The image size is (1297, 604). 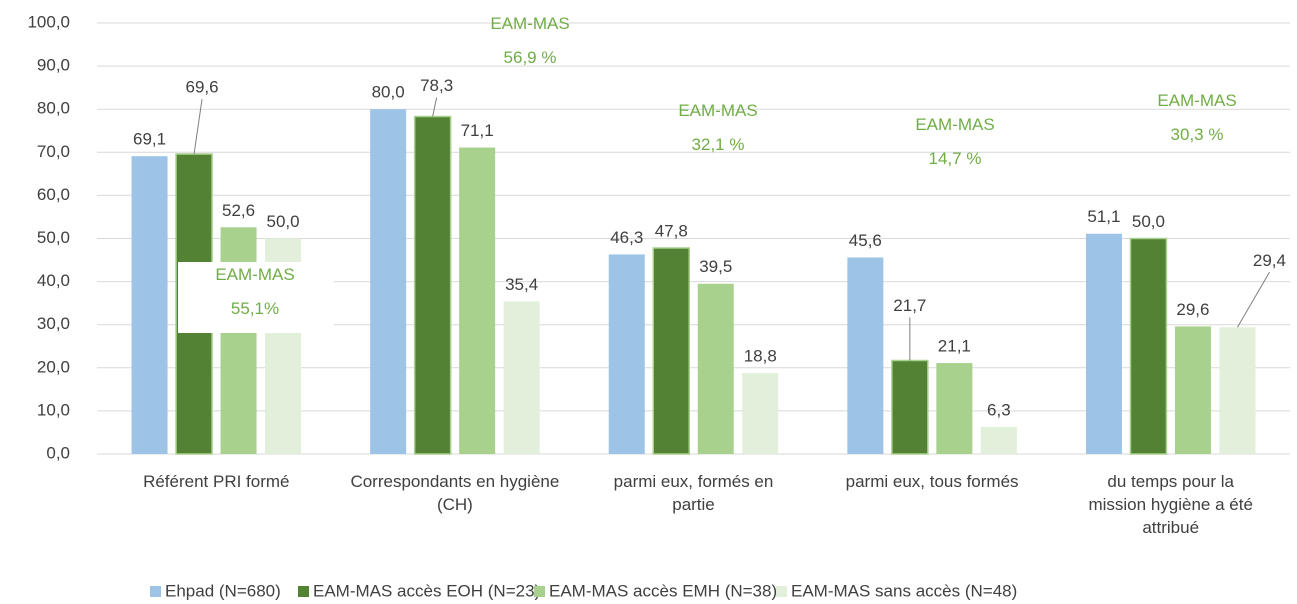 What do you see at coordinates (663, 590) in the screenshot?
I see `legend-label: EAM-MAS accès EMH (N=38)` at bounding box center [663, 590].